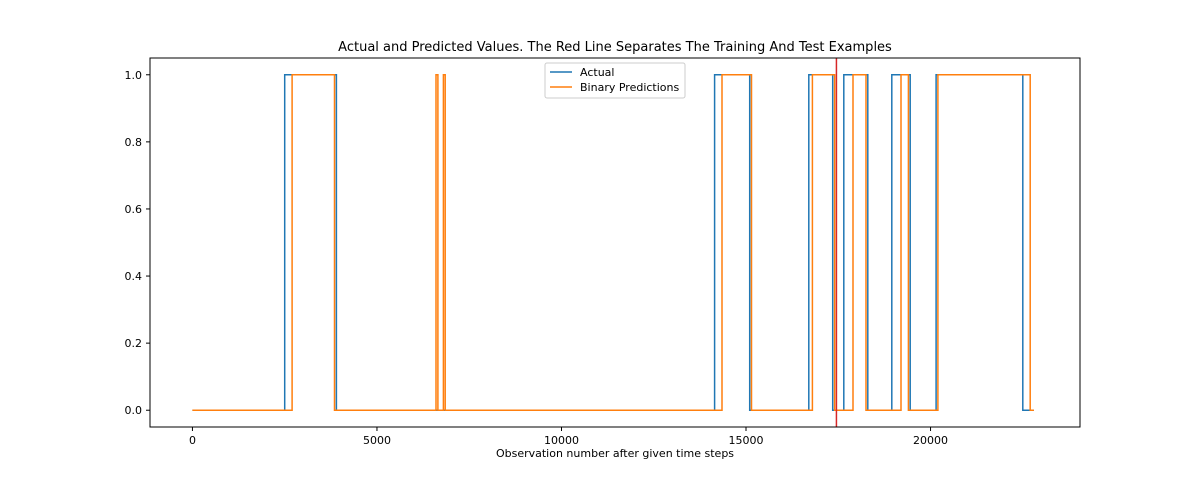  I want to click on legend: Actual Binary Predictions, so click(615, 80).